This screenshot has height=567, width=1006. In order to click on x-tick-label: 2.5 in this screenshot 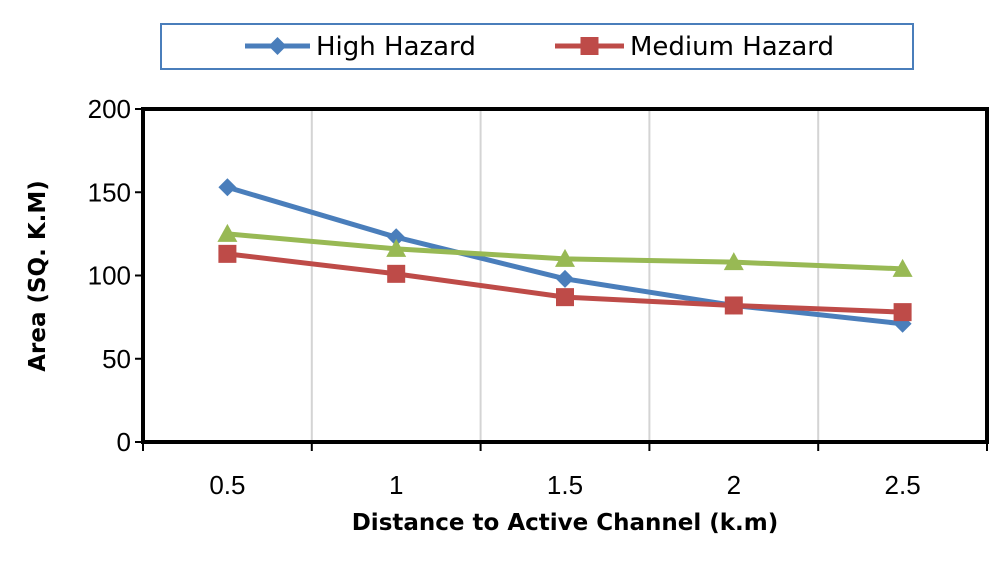, I will do `click(903, 485)`.